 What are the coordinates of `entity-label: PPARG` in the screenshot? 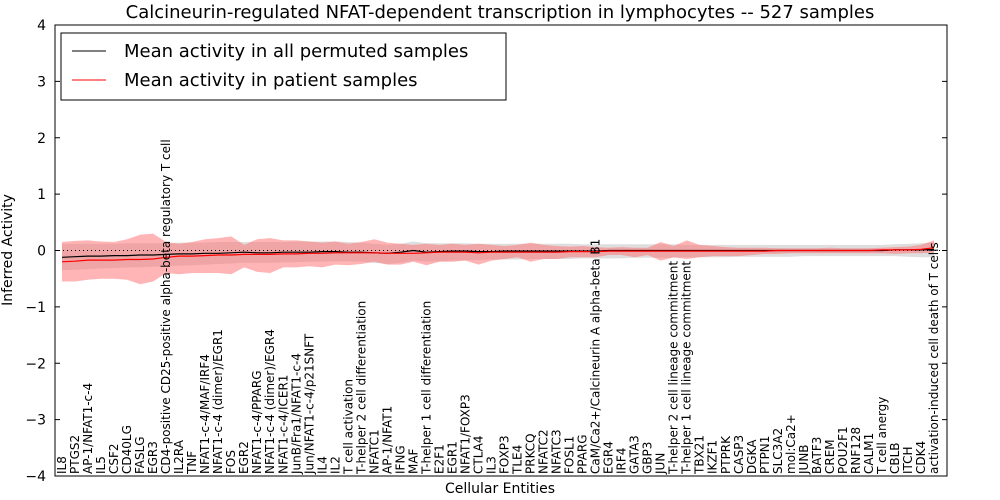 It's located at (583, 454).